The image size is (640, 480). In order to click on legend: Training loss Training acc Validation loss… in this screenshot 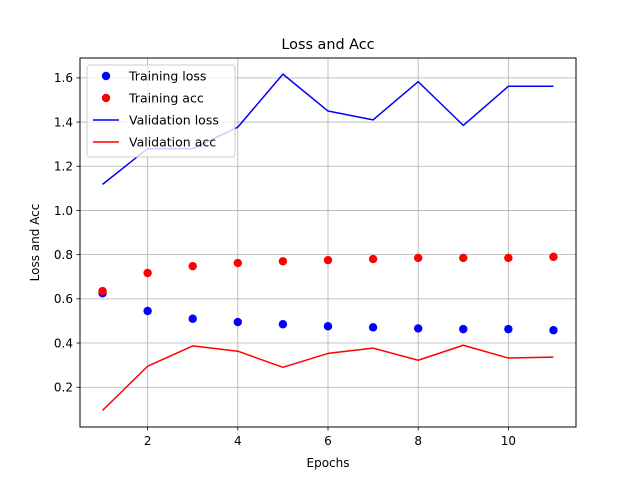, I will do `click(161, 111)`.